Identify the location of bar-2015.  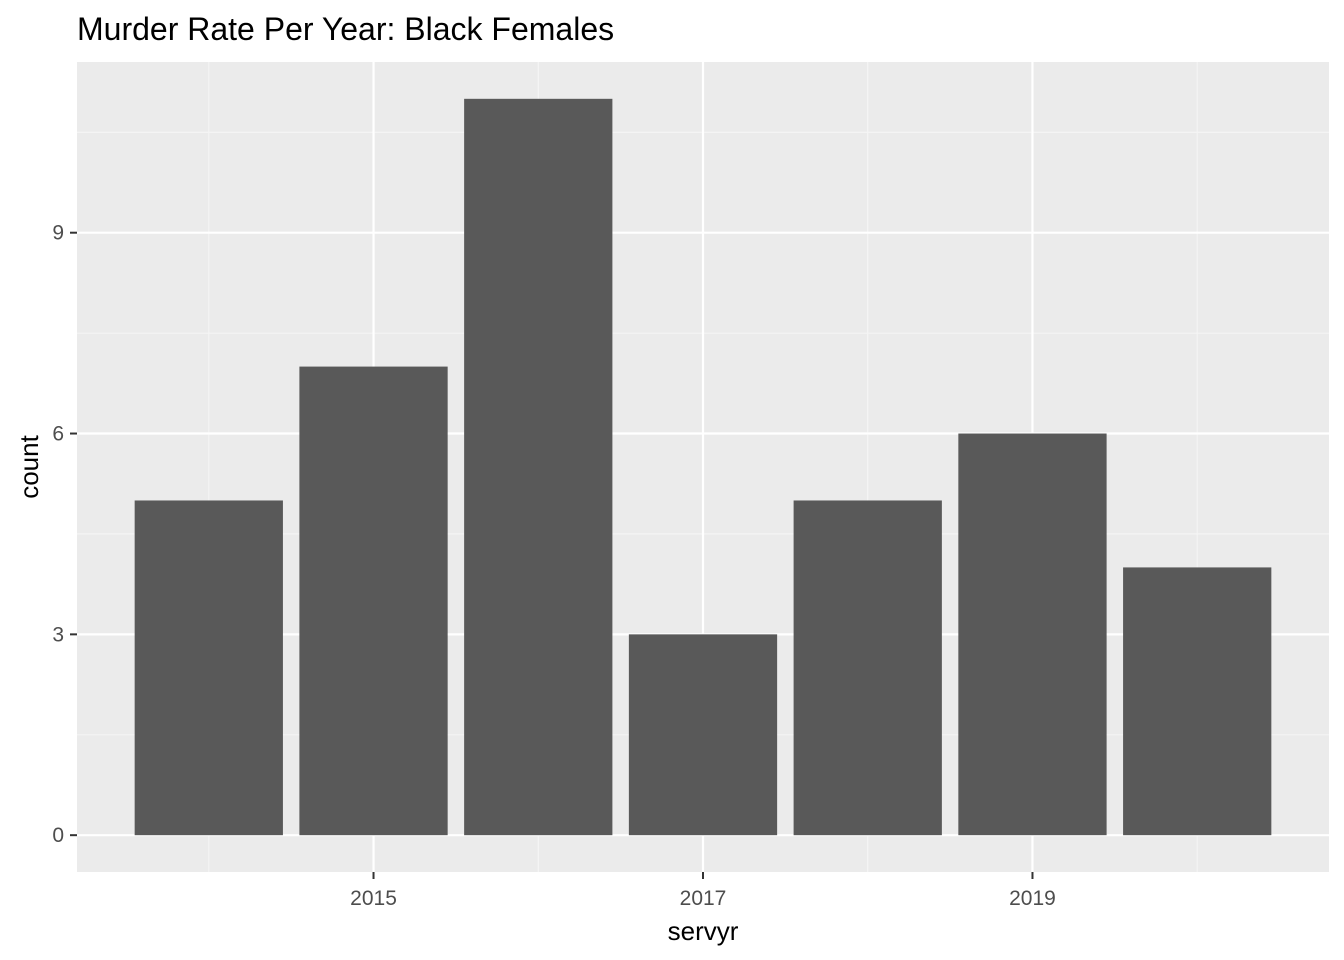
(373, 601).